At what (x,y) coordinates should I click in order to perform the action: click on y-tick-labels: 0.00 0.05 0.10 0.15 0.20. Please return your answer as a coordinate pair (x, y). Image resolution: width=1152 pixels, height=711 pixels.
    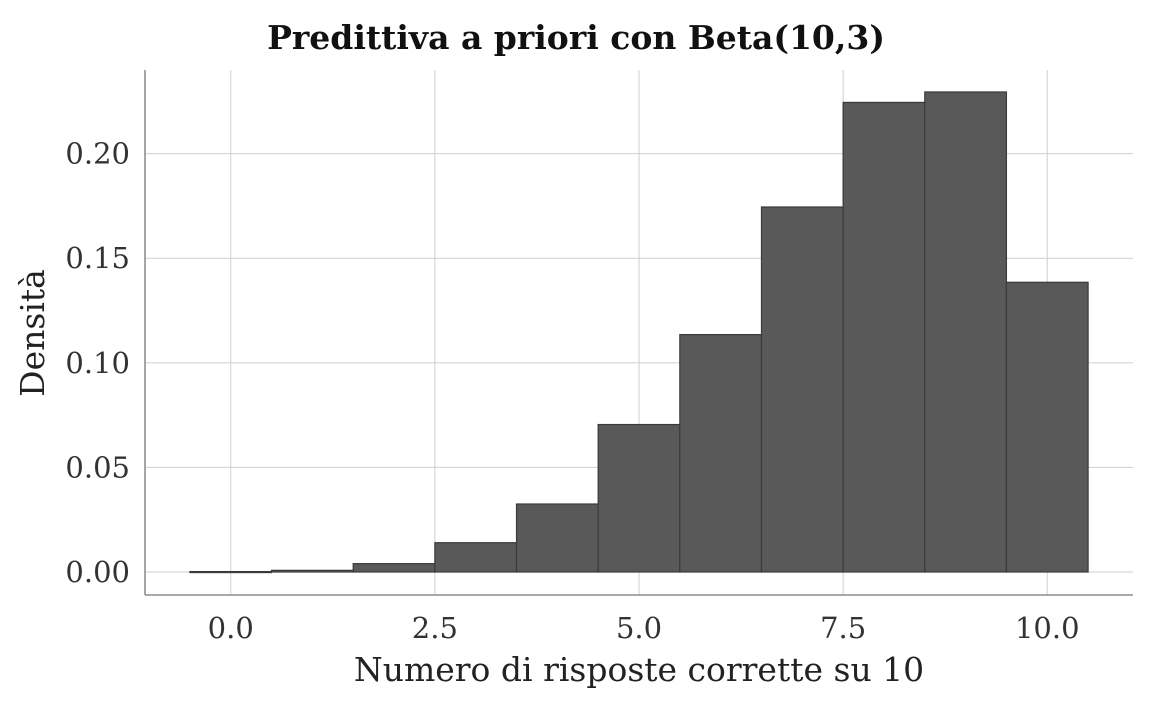
    Looking at the image, I should click on (97, 363).